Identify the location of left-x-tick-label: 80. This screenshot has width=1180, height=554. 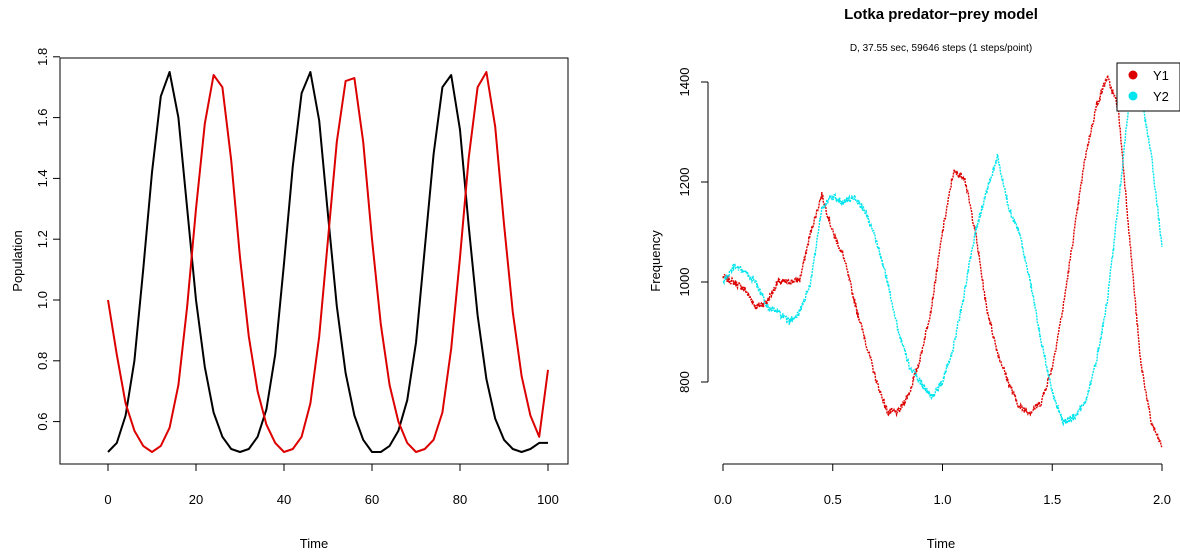
(460, 499).